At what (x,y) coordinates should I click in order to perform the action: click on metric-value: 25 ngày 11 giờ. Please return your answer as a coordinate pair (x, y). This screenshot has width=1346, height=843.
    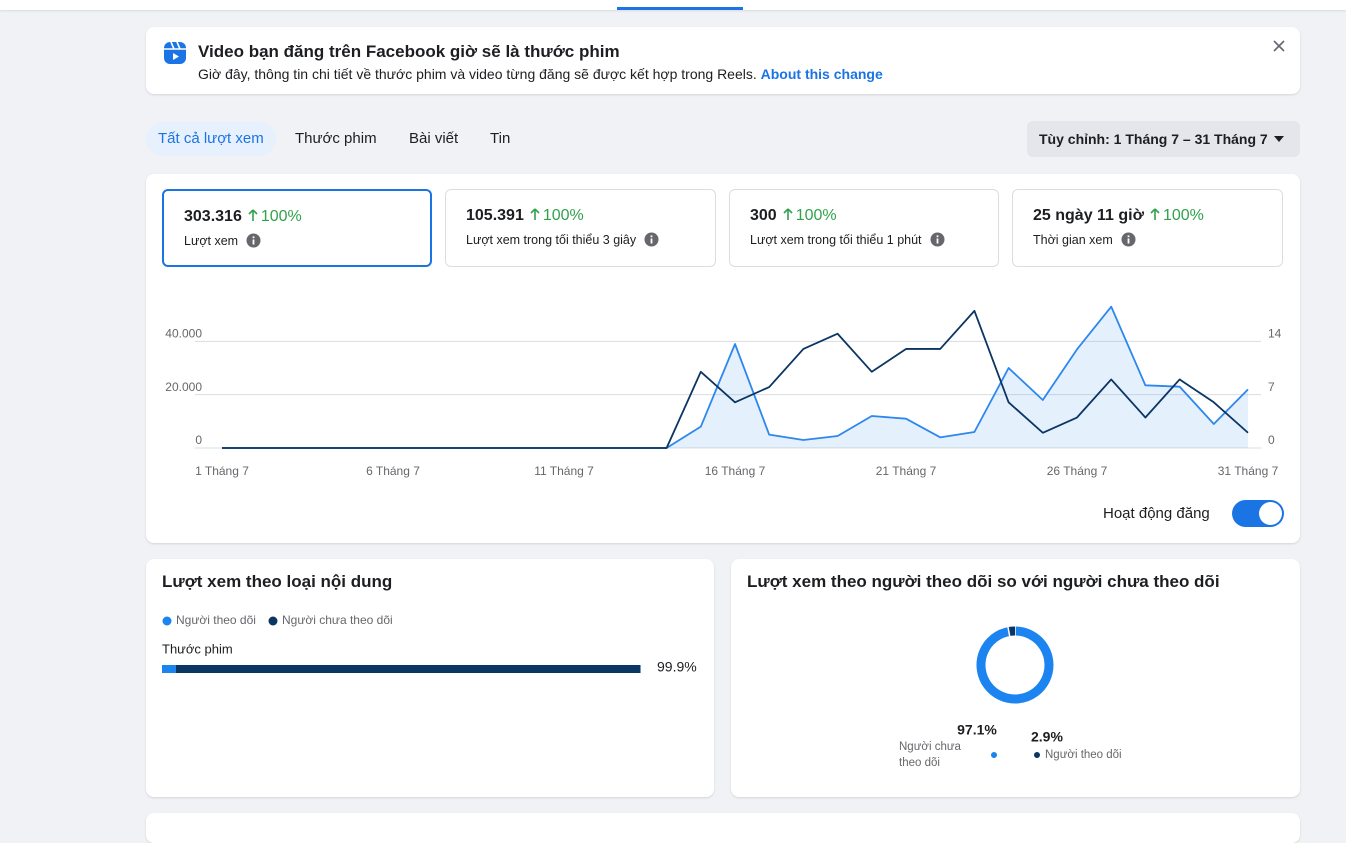
    Looking at the image, I should click on (1088, 215).